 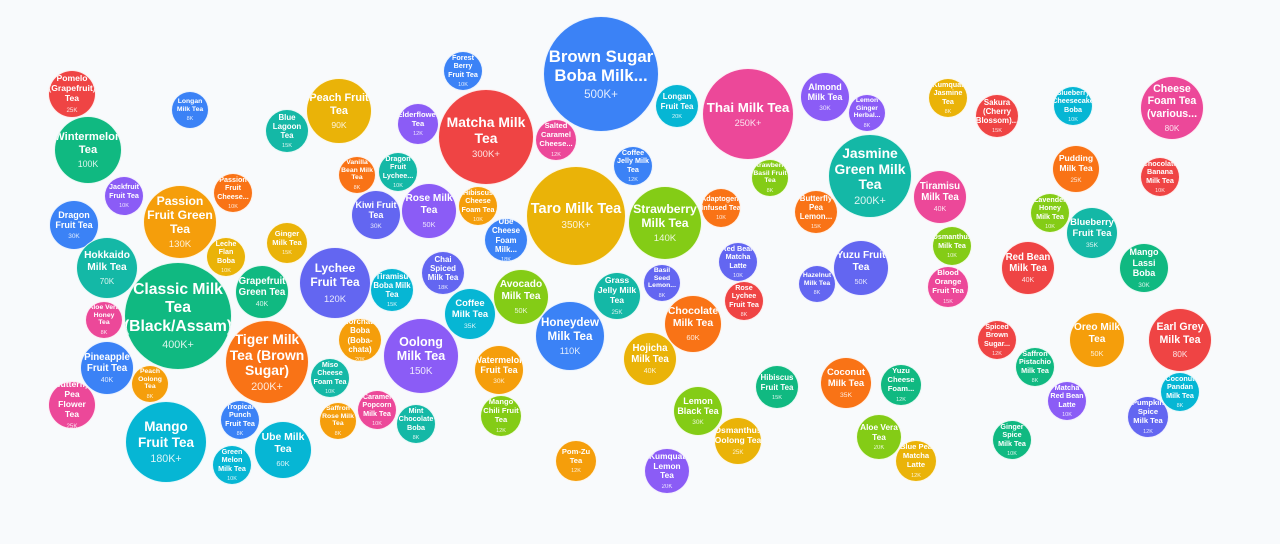 What do you see at coordinates (748, 114) in the screenshot?
I see `bubble-thai-milk-tea: Thai Milk Tea 250K+` at bounding box center [748, 114].